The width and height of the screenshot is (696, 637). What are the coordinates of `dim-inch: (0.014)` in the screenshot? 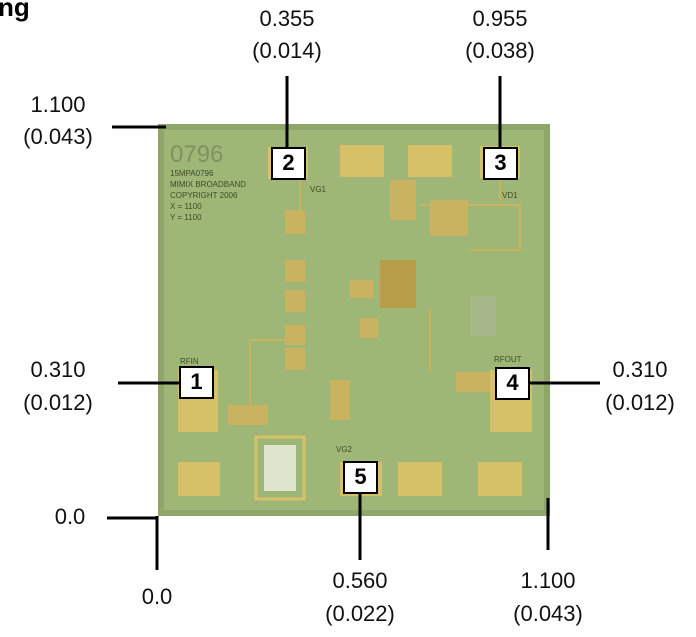 It's located at (287, 50).